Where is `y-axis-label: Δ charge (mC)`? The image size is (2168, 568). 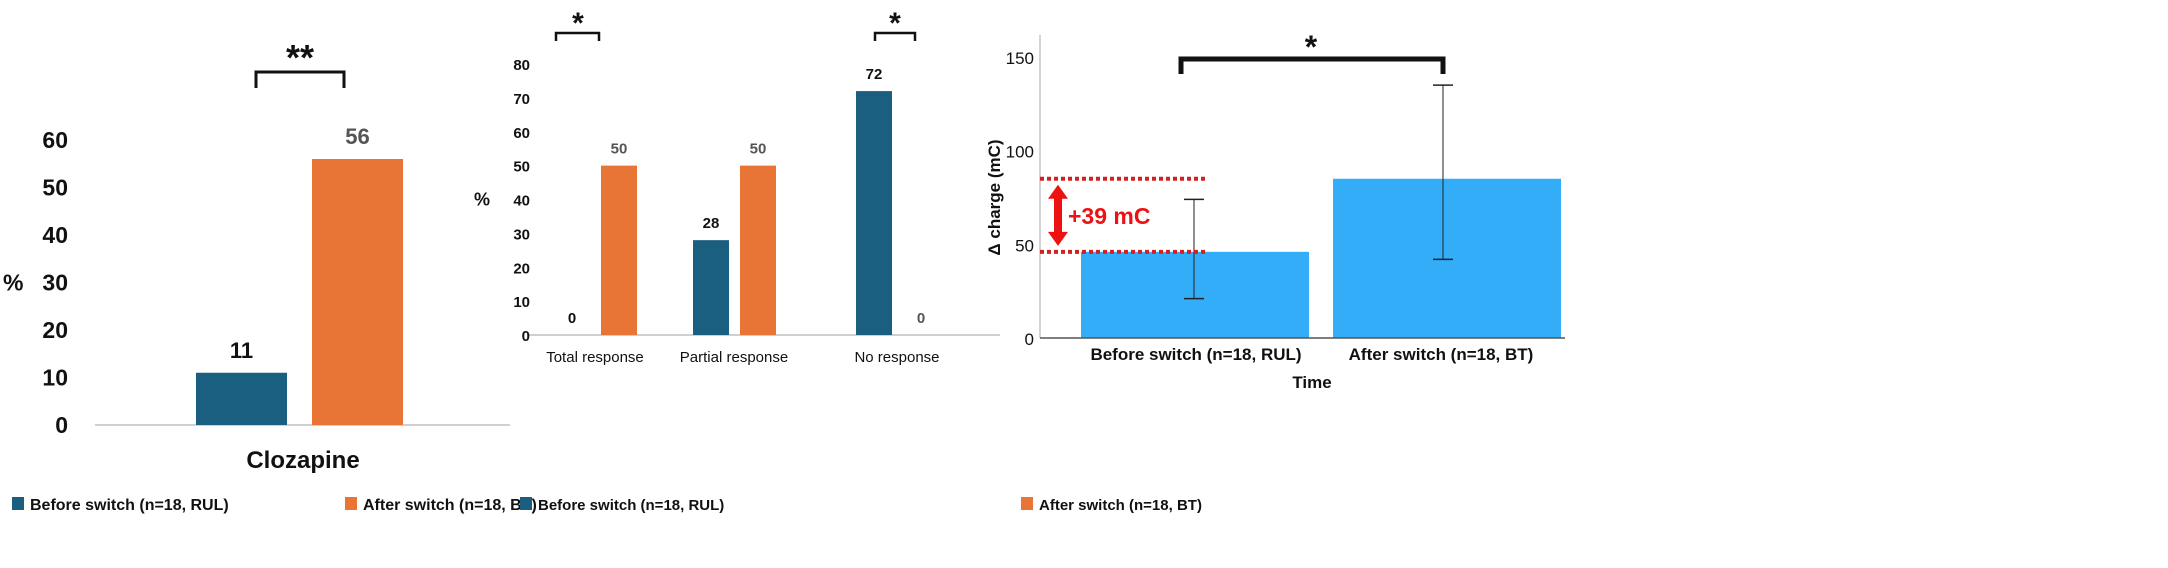
y-axis-label: Δ charge (mC) is located at coordinates (994, 197).